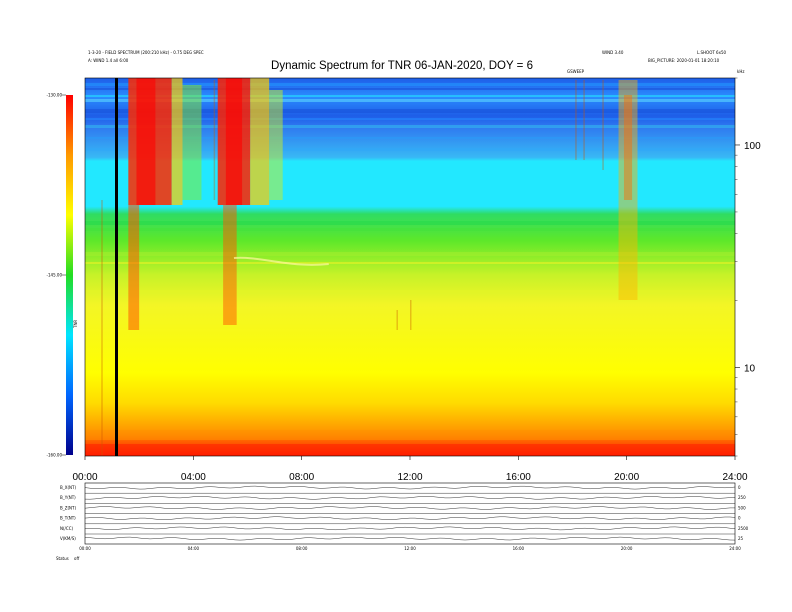 The height and width of the screenshot is (612, 792). What do you see at coordinates (116, 267) in the screenshot?
I see `data-gap-line` at bounding box center [116, 267].